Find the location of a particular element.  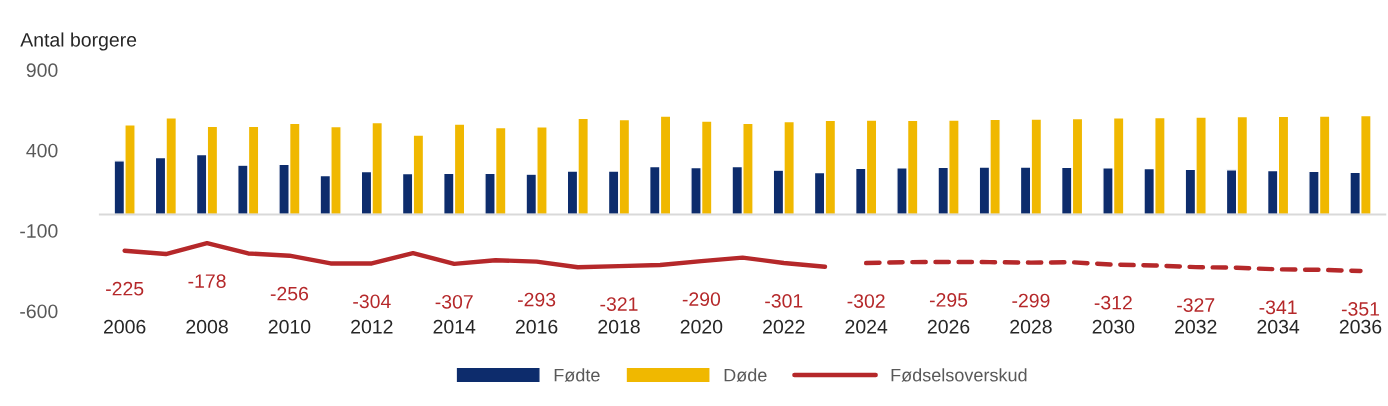

legend-label: Fødselsoverskud is located at coordinates (959, 375).